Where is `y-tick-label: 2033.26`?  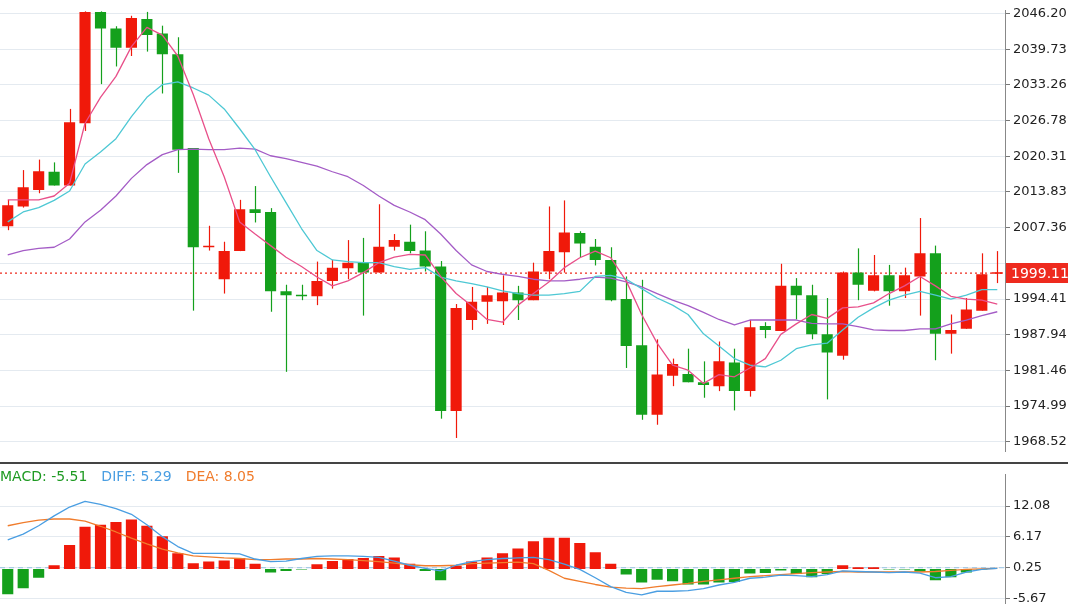 y-tick-label: 2033.26 is located at coordinates (1040, 84).